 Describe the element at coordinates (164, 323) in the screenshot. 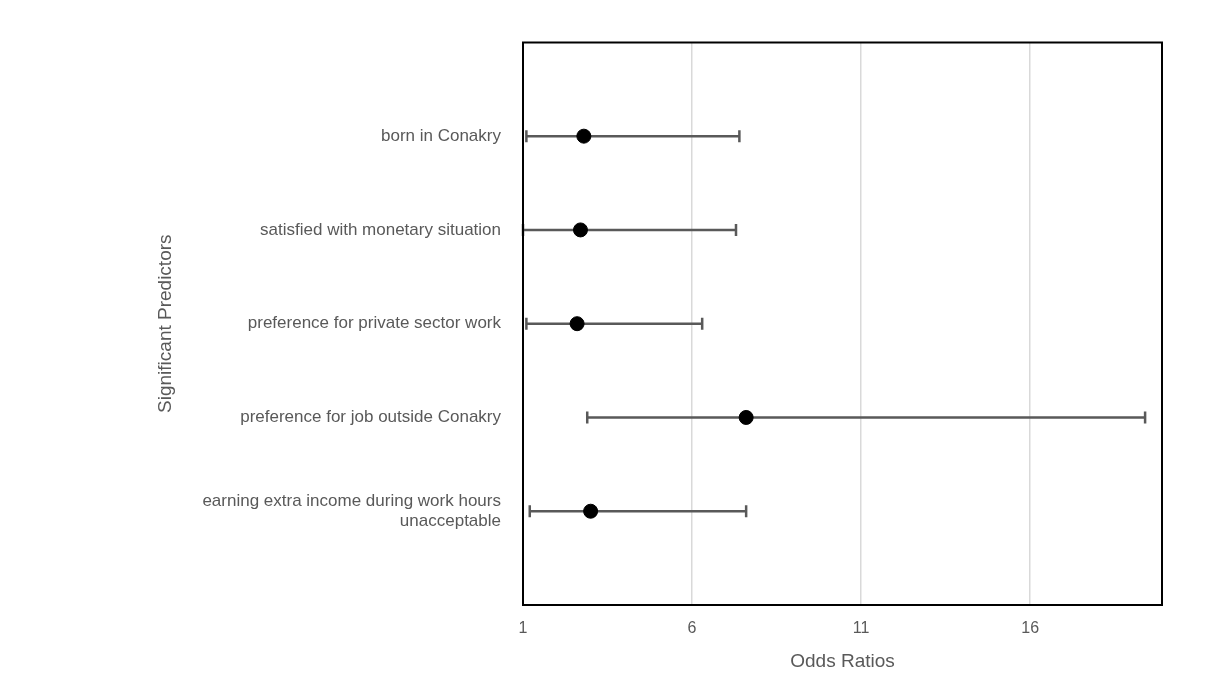

I see `y-axis-title: Significant Predictors` at that location.